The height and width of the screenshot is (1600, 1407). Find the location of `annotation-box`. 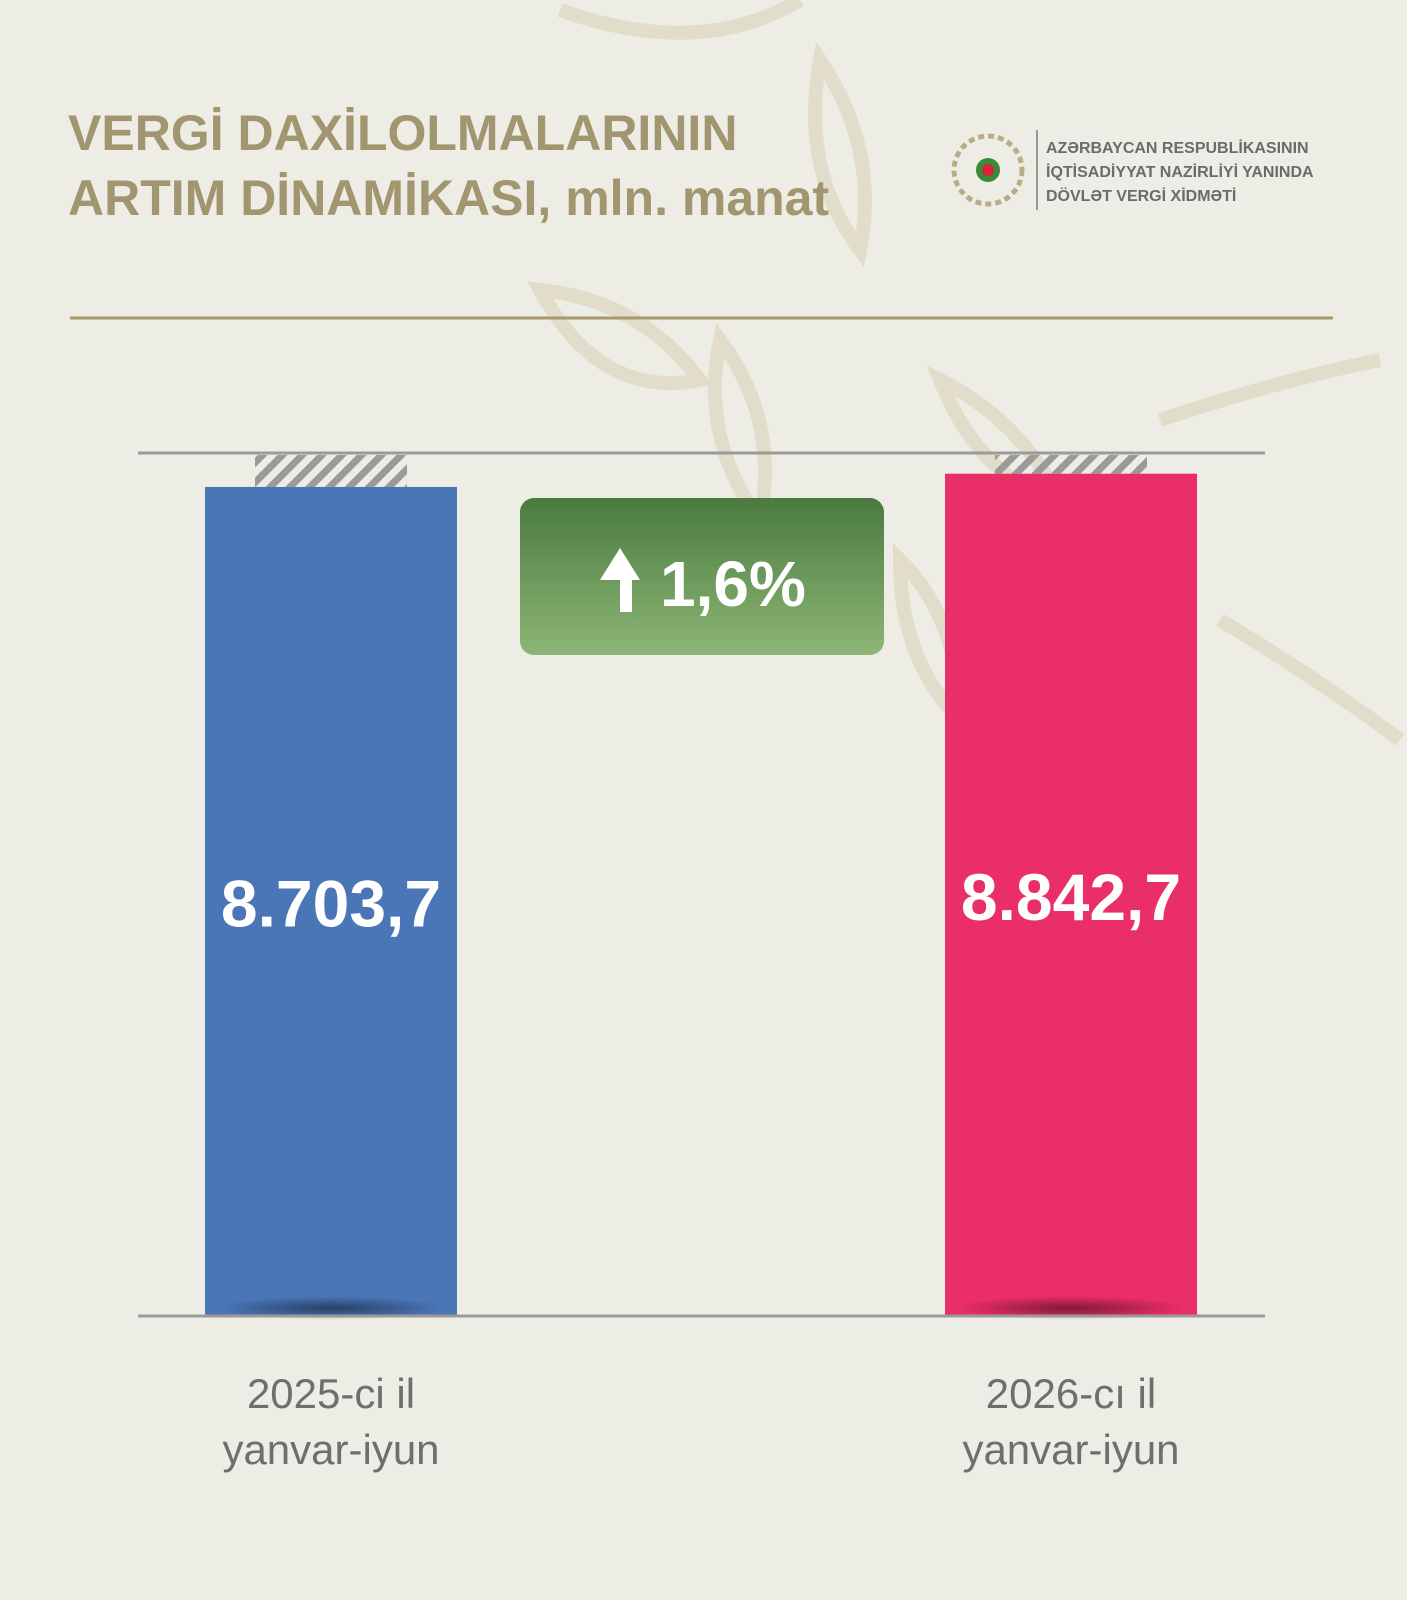

annotation-box is located at coordinates (702, 576).